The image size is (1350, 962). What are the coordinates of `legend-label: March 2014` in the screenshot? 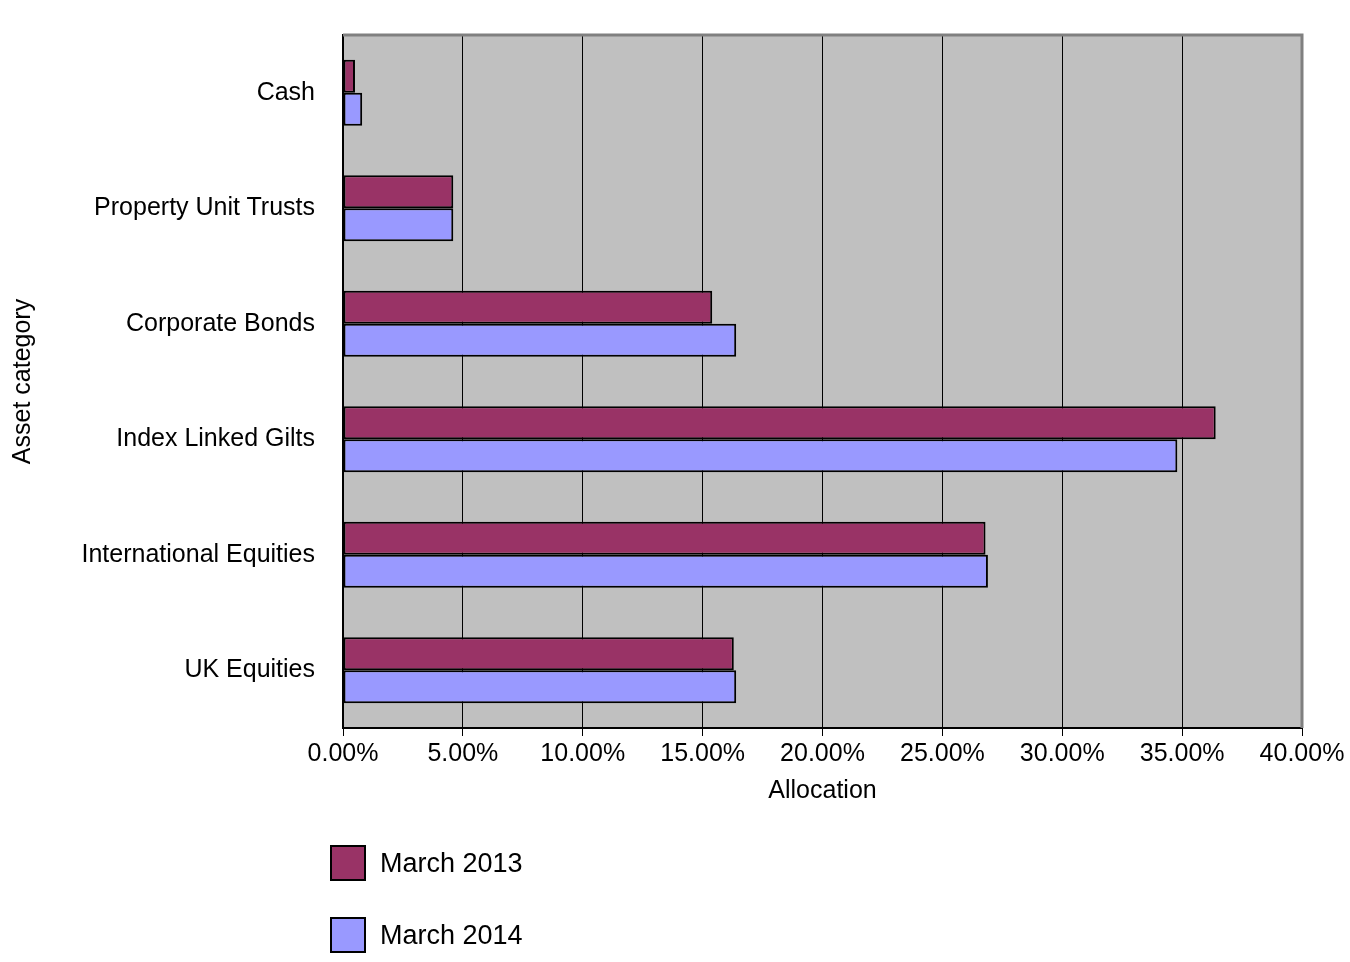 It's located at (451, 935).